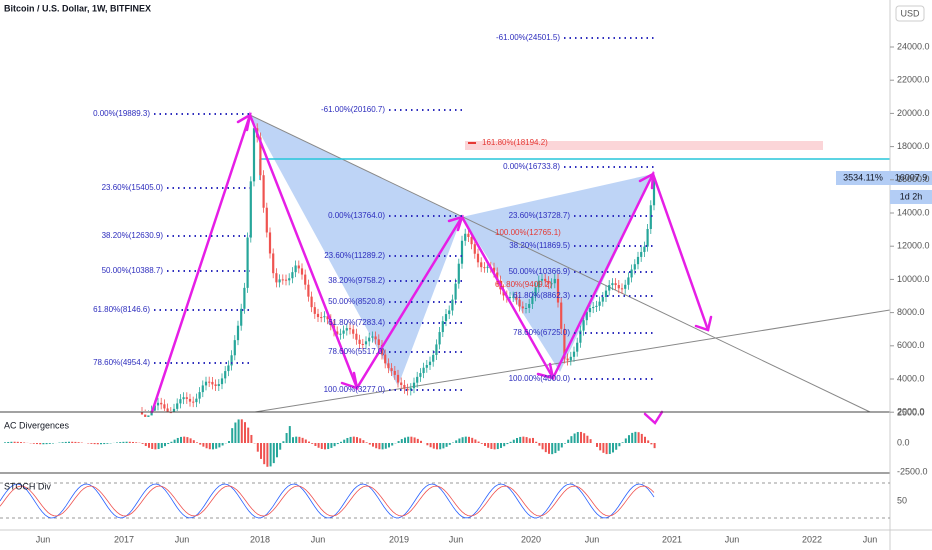 This screenshot has height=550, width=932. Describe the element at coordinates (557, 273) in the screenshot. I see `pattern-fill` at that location.